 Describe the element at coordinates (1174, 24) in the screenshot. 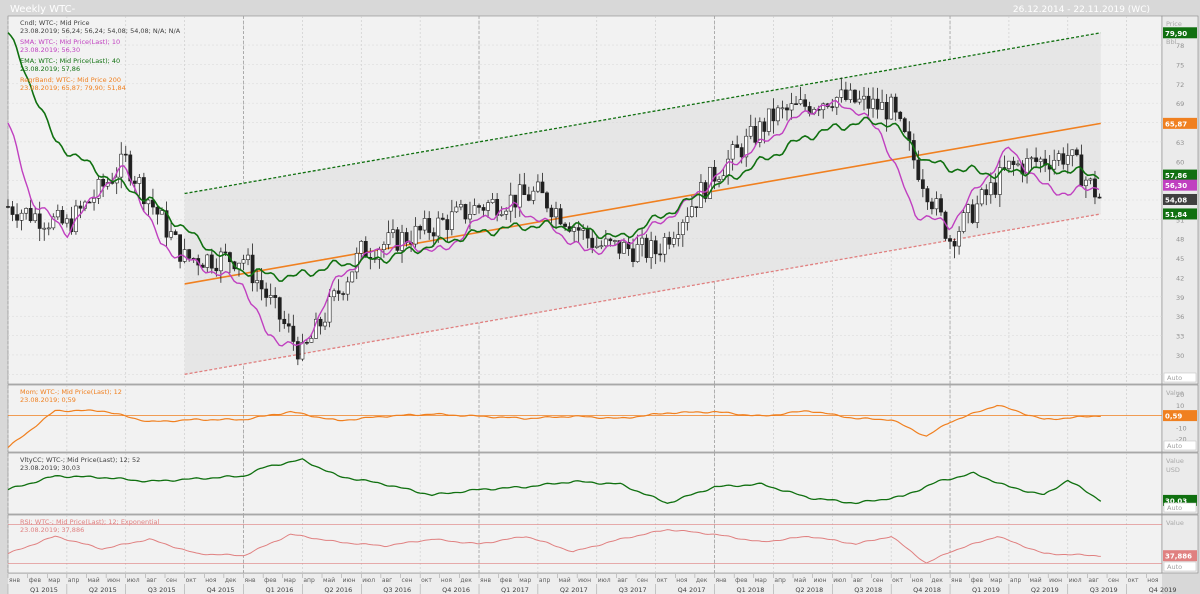

I see `price-axis-title: Price` at that location.